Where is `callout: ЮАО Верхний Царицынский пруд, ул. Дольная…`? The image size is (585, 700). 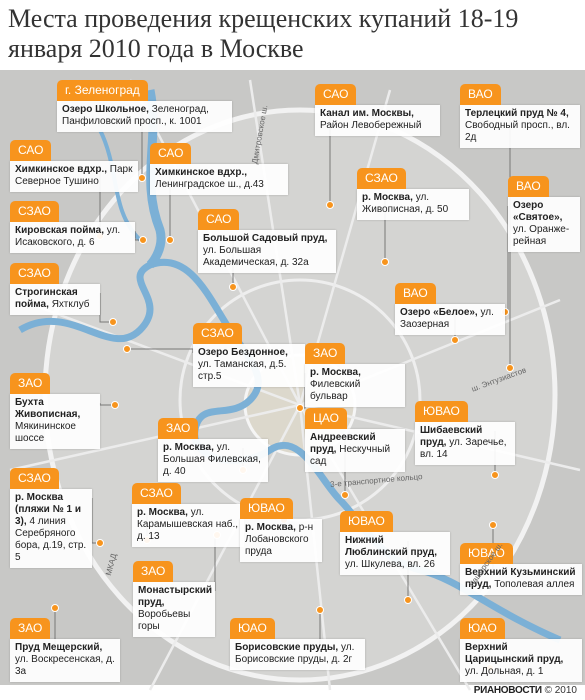 callout: ЮАО Верхний Царицынский пруд, ул. Дольная… is located at coordinates (521, 650).